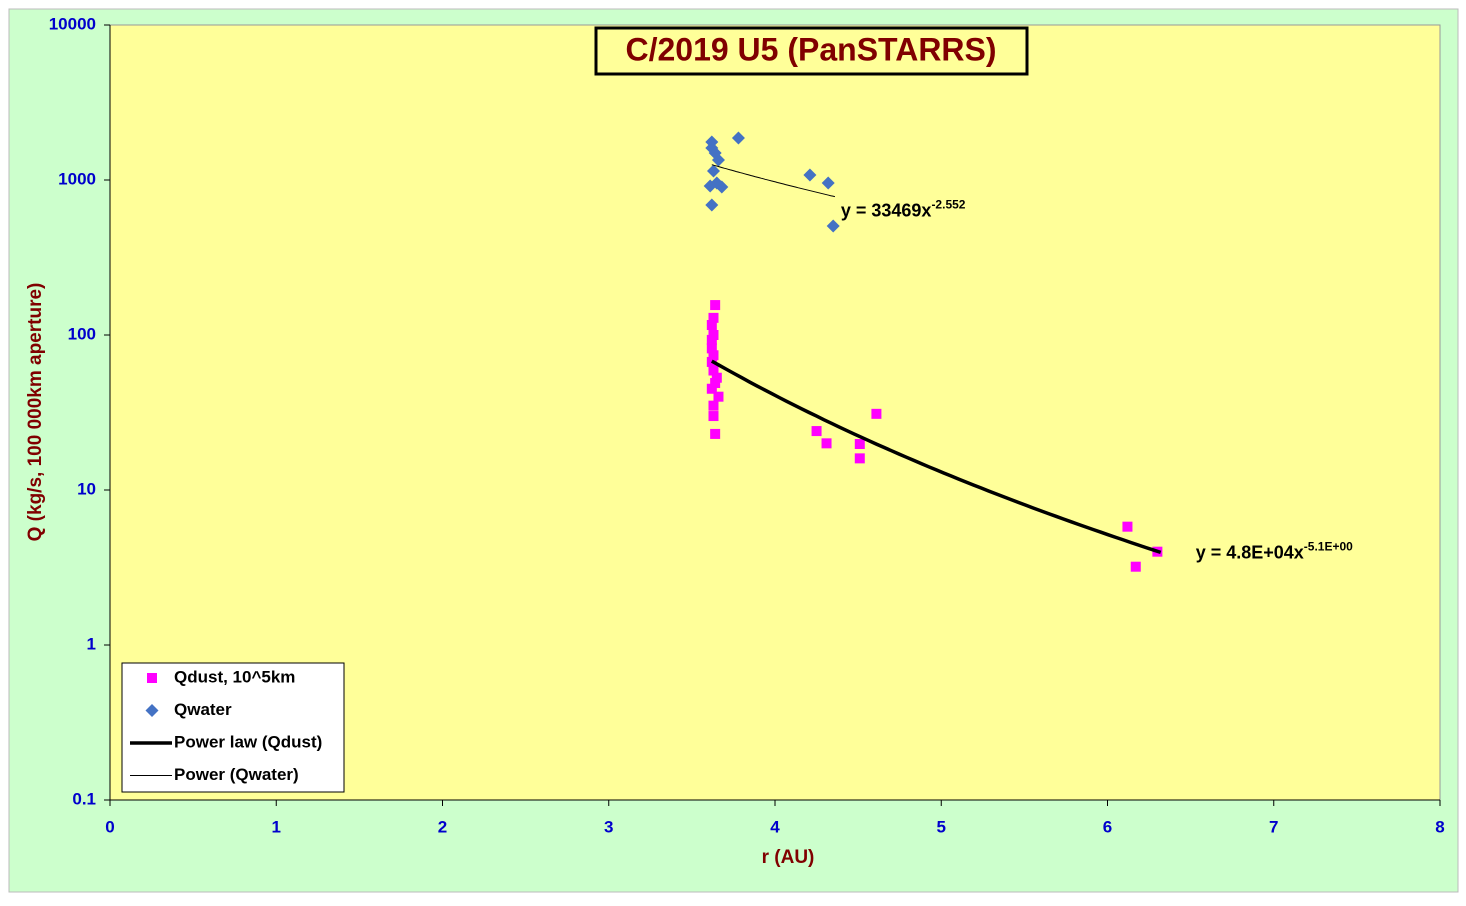 The height and width of the screenshot is (906, 1466). What do you see at coordinates (77, 178) in the screenshot?
I see `y-tick-label: 1000` at bounding box center [77, 178].